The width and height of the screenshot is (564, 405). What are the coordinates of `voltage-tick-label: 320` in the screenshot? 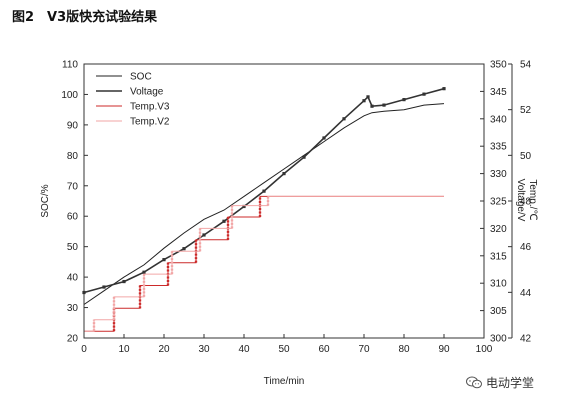 It's located at (498, 229).